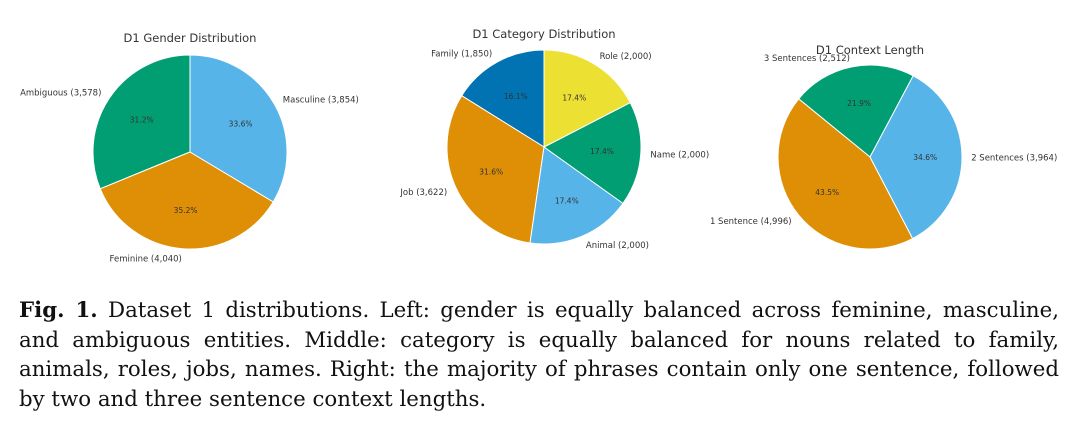 The width and height of the screenshot is (1073, 445). What do you see at coordinates (186, 210) in the screenshot?
I see `pct-label-feminine: 35.2%` at bounding box center [186, 210].